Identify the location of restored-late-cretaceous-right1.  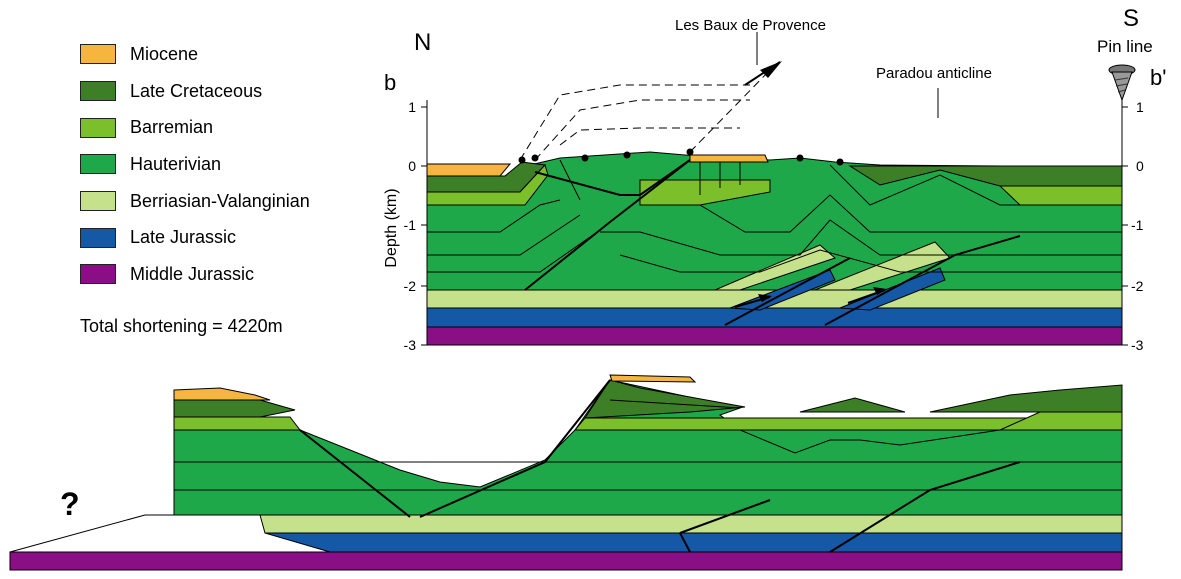
(852, 405).